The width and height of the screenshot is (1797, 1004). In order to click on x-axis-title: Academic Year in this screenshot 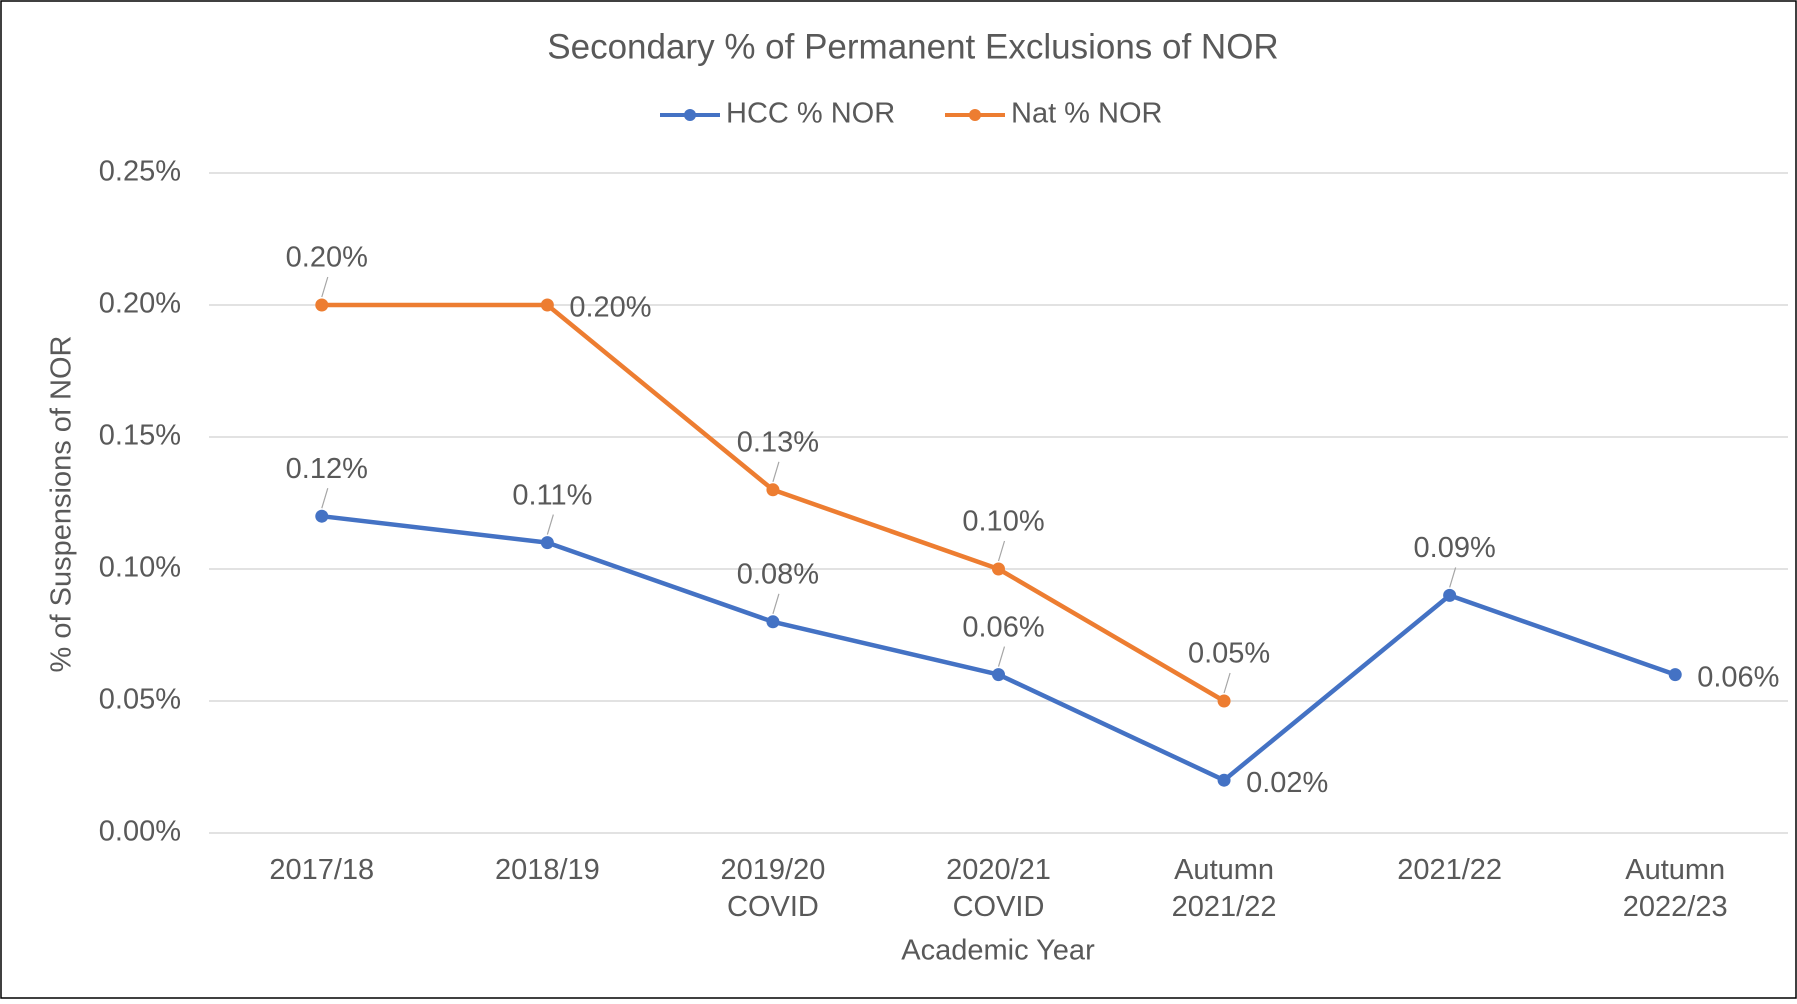, I will do `click(998, 951)`.